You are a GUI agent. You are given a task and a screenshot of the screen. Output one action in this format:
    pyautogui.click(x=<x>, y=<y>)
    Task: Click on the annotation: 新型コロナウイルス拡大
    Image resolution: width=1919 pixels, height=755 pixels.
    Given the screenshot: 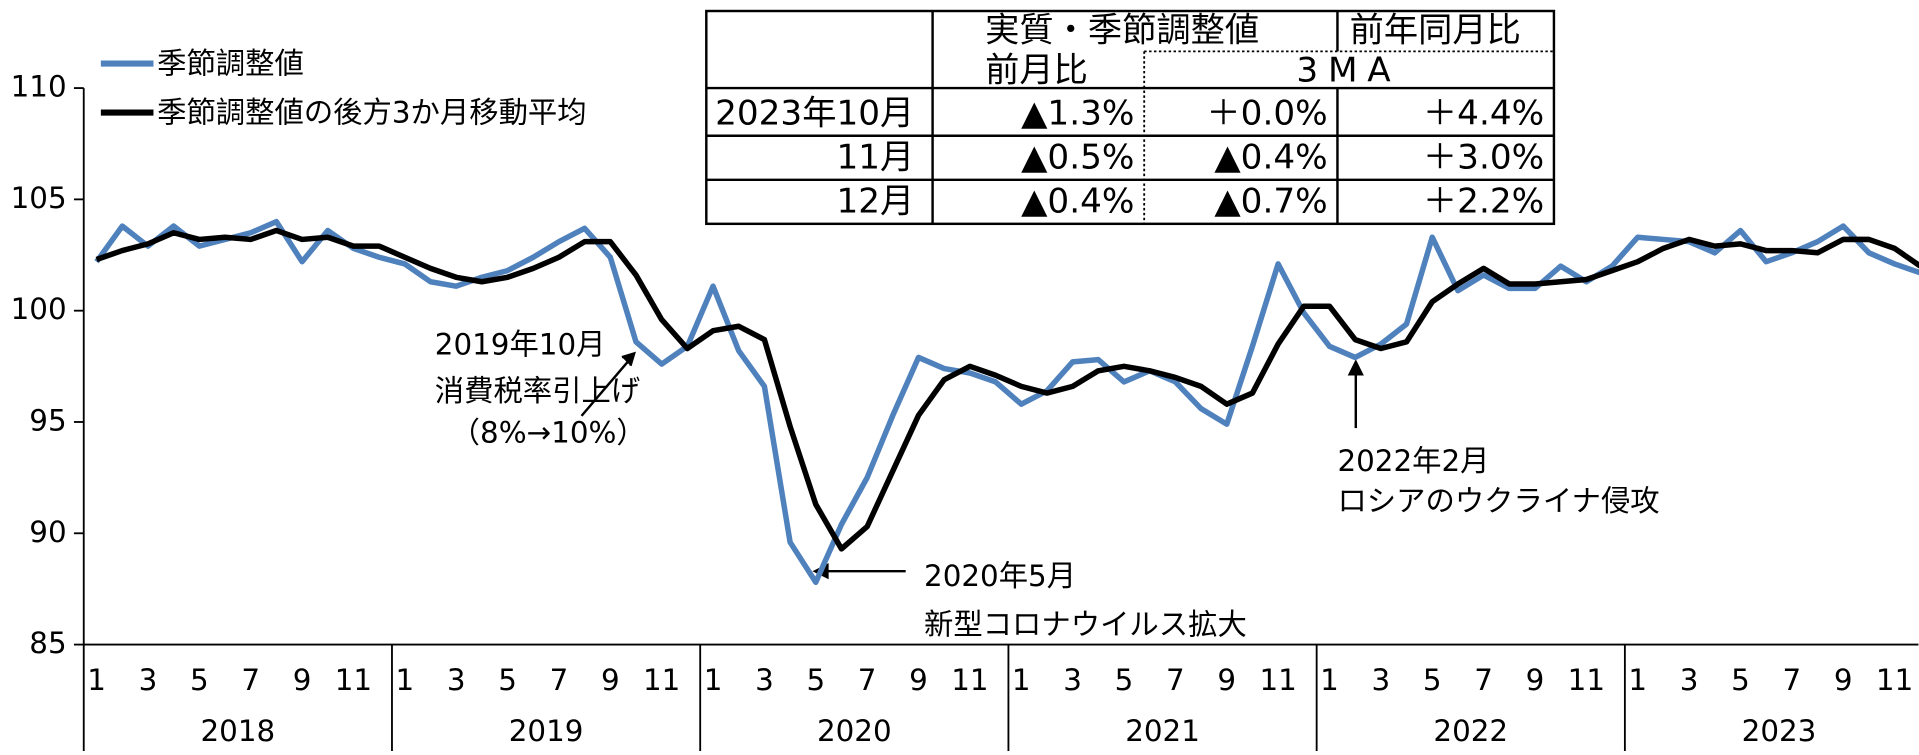 What is the action you would take?
    pyautogui.click(x=1085, y=625)
    